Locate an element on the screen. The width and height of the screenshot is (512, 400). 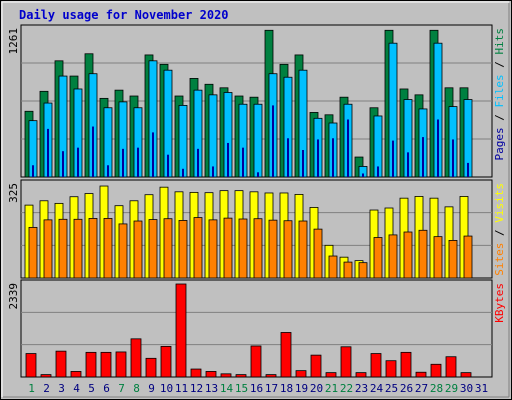
y-max-label: 2339 is located at coordinates (13, 296).